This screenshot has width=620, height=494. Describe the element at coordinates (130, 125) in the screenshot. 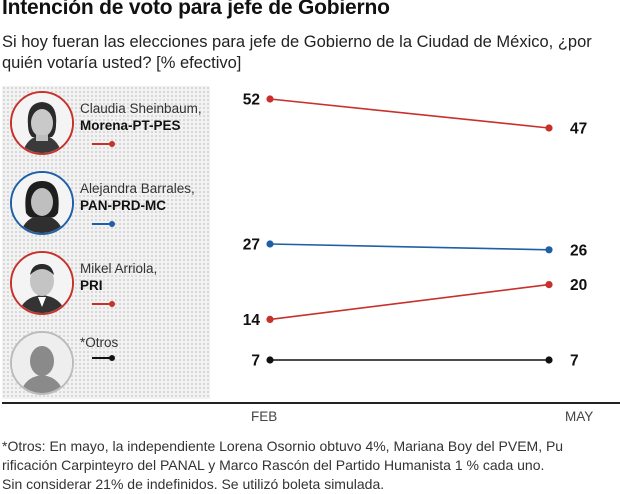

I see `candidate-party: Morena-PT-PES` at that location.